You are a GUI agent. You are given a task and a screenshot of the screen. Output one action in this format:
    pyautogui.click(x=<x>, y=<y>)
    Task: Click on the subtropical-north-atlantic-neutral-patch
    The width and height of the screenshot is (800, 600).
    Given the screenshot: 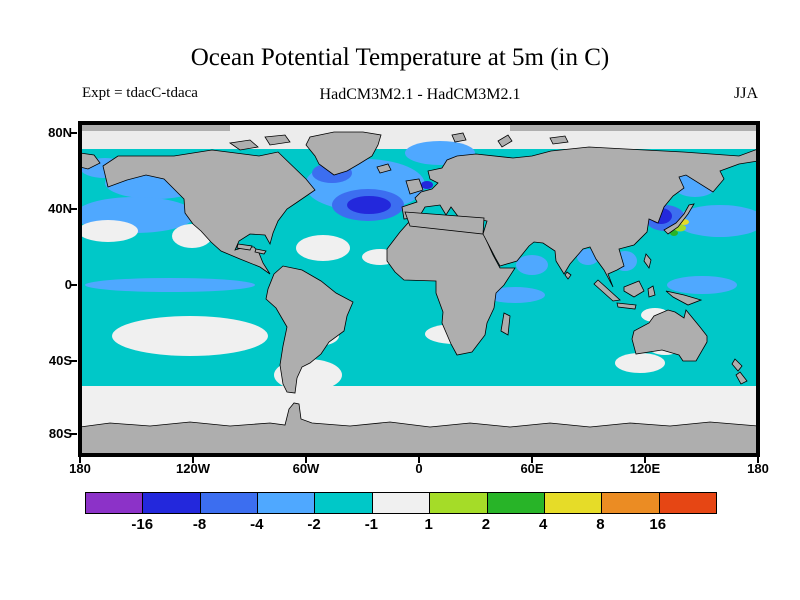 What is the action you would take?
    pyautogui.click(x=323, y=248)
    